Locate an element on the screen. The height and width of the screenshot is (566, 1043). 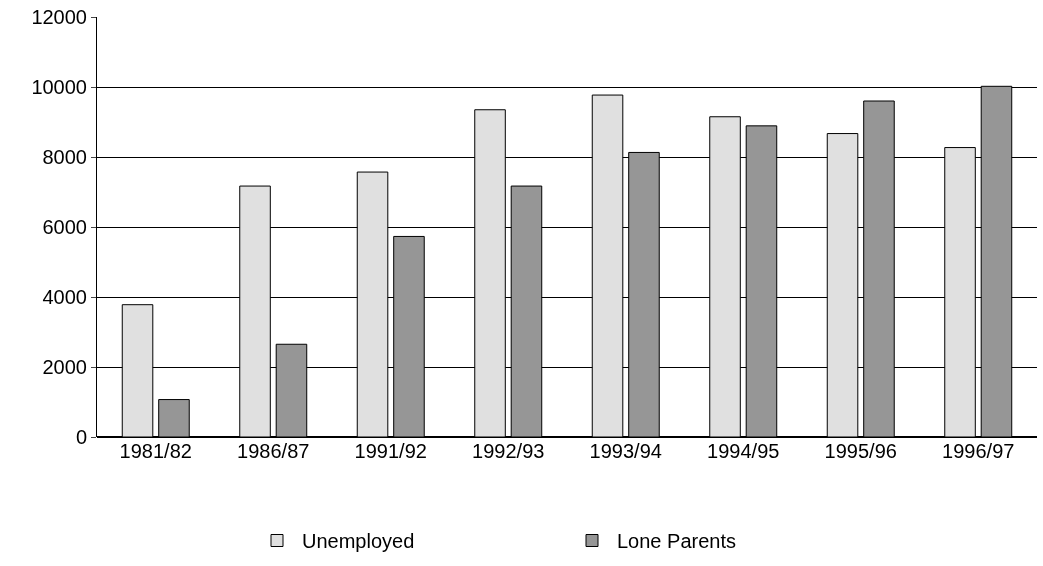
legend-label: Lone Parents is located at coordinates (676, 541).